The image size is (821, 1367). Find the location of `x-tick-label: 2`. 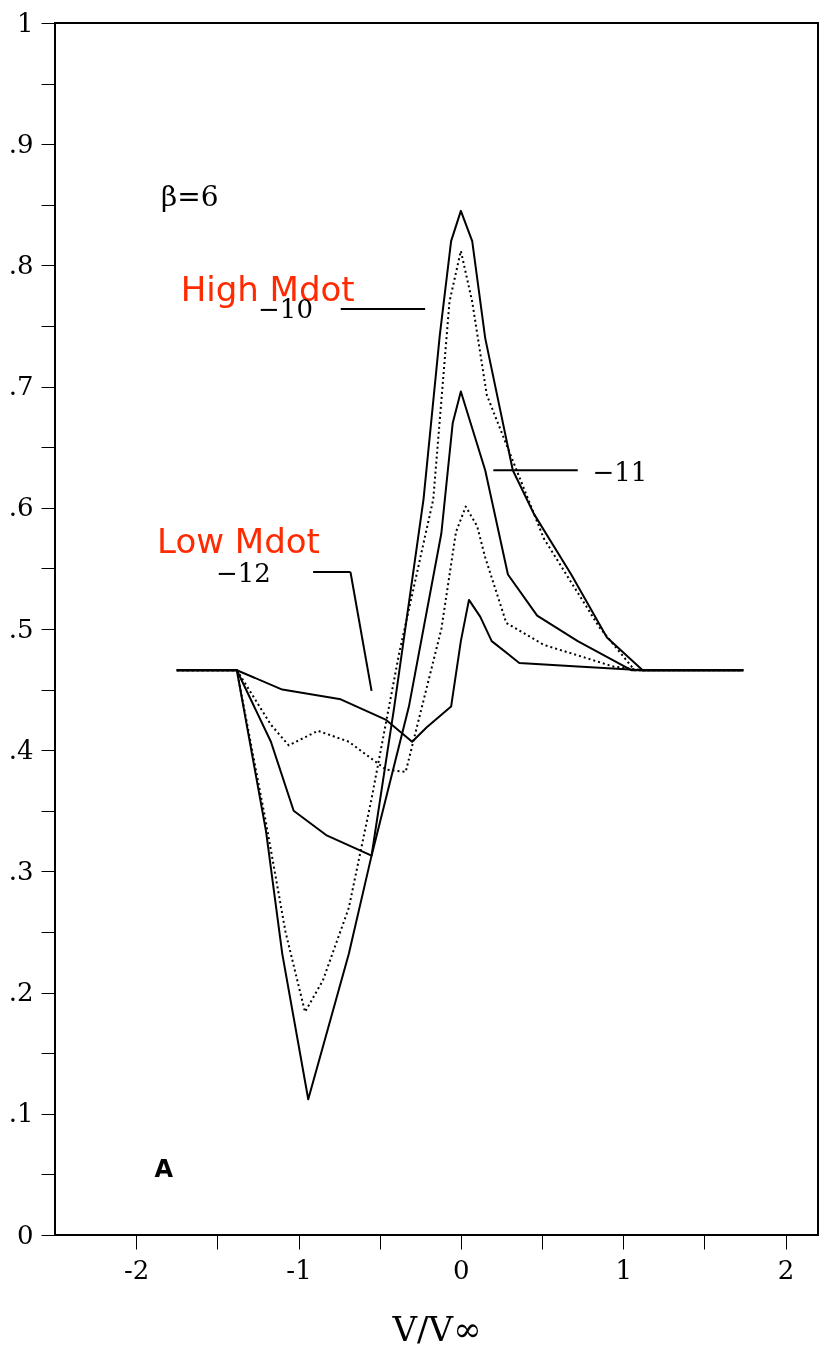

x-tick-label: 2 is located at coordinates (786, 1269).